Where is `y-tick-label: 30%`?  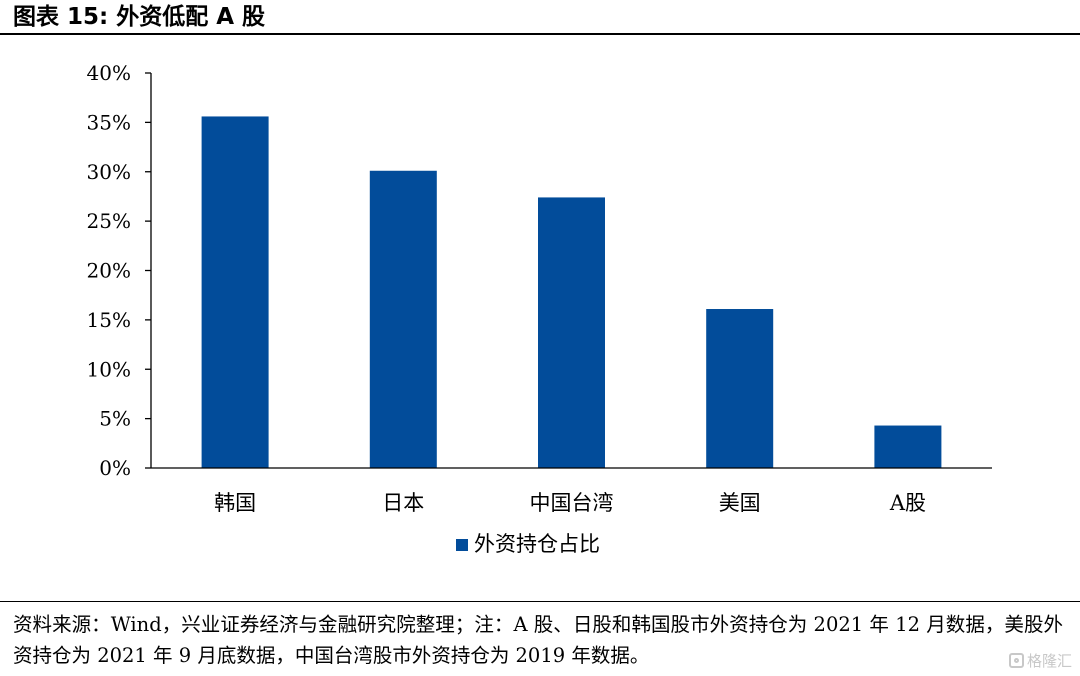 y-tick-label: 30% is located at coordinates (109, 172).